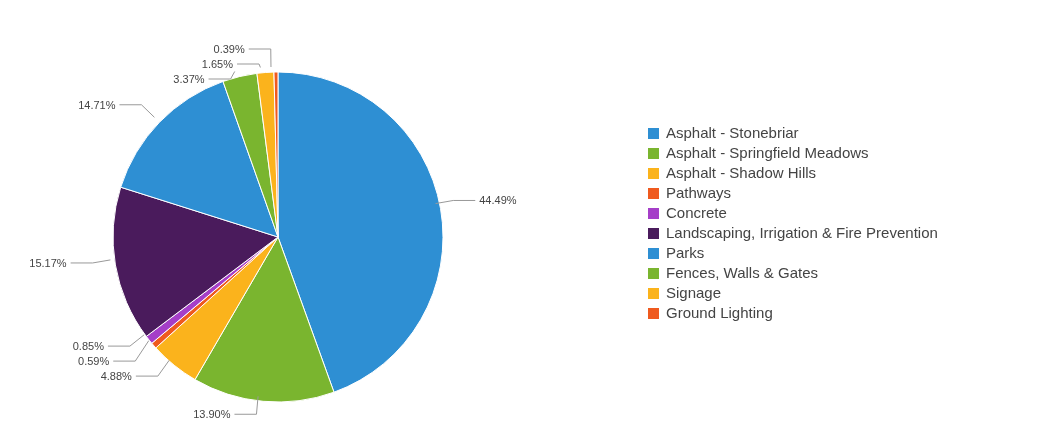  I want to click on data-label: 3.37%, so click(189, 79).